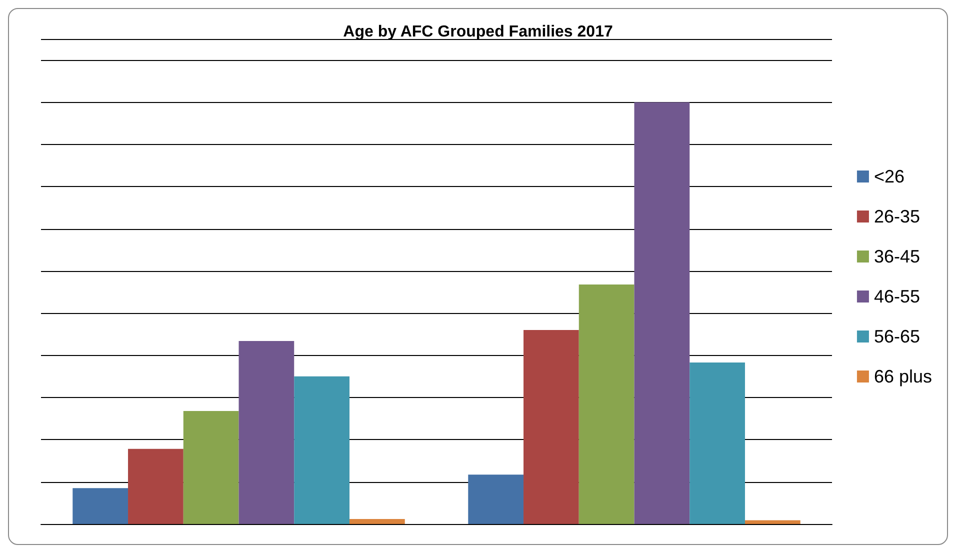  Describe the element at coordinates (889, 176) in the screenshot. I see `legend-label: <26` at that location.